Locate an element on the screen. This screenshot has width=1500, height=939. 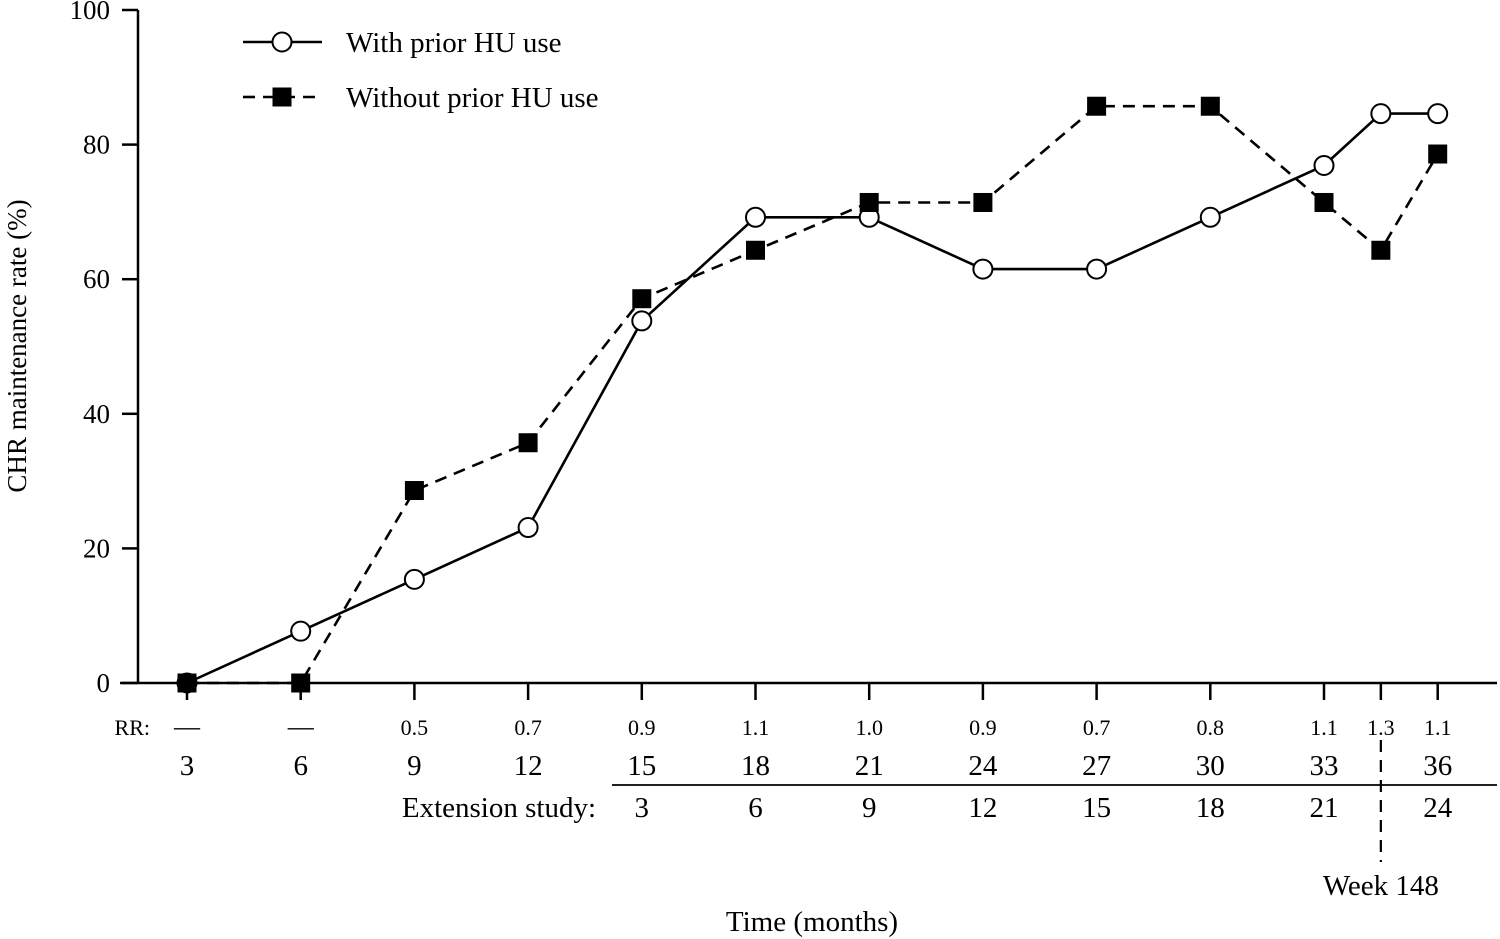
extension-value: 12 is located at coordinates (982, 808).